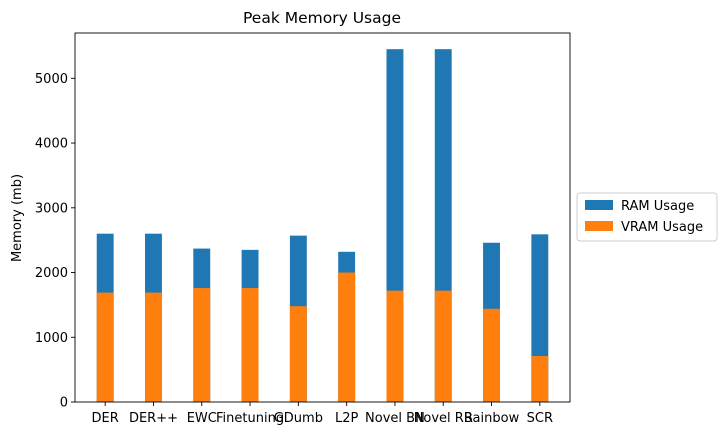 The width and height of the screenshot is (725, 435). I want to click on legend-label-1: VRAM Usage, so click(662, 227).